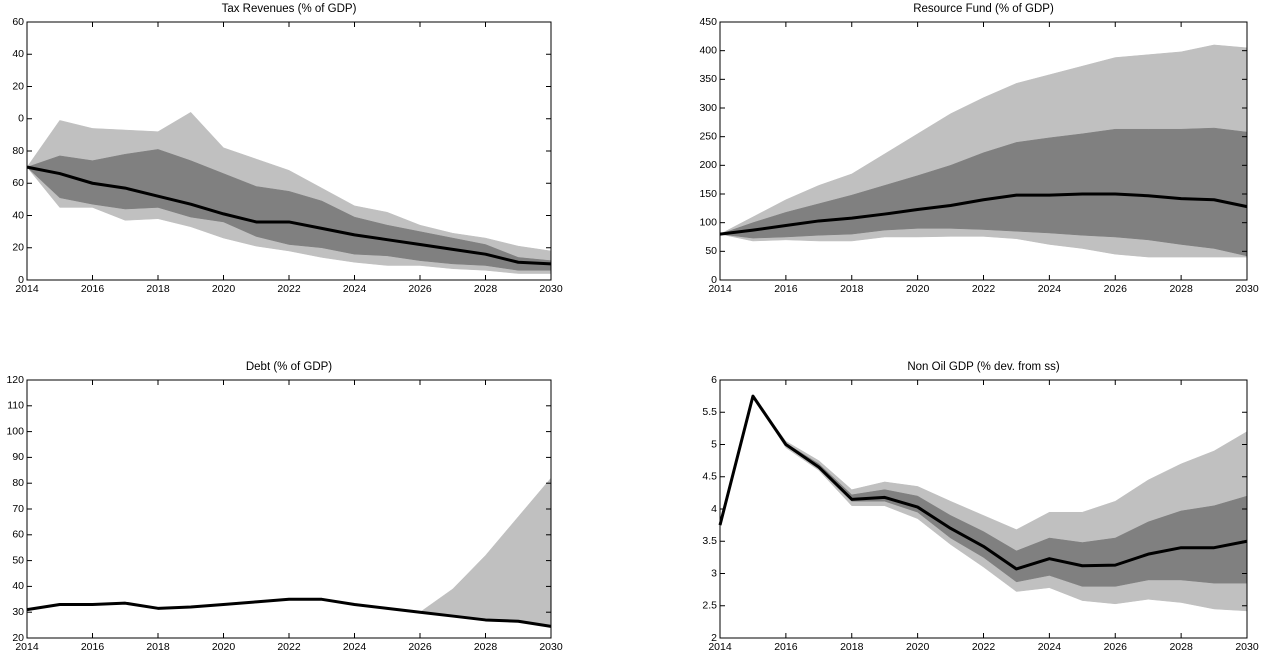 This screenshot has width=1267, height=663. What do you see at coordinates (709, 412) in the screenshot?
I see `y-tick-label: 5.5` at bounding box center [709, 412].